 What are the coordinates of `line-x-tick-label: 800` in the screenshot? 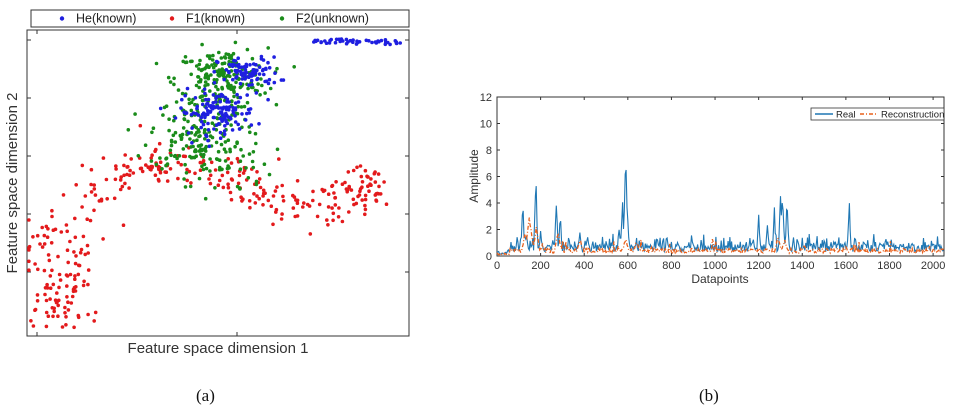 It's located at (671, 266).